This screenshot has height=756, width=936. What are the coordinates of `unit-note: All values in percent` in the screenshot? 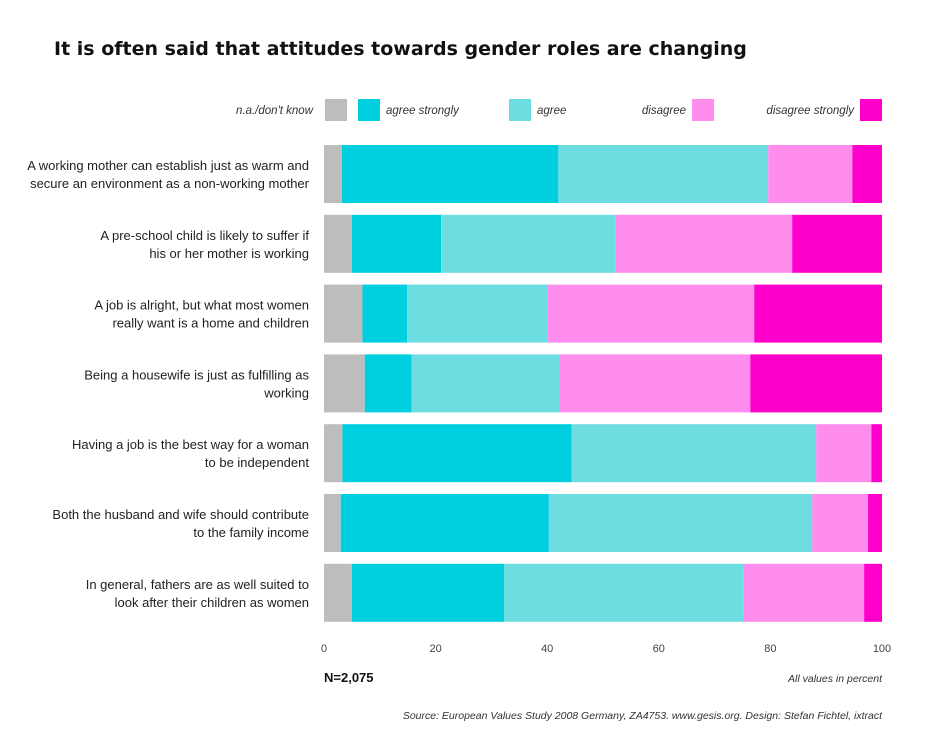 It's located at (835, 679).